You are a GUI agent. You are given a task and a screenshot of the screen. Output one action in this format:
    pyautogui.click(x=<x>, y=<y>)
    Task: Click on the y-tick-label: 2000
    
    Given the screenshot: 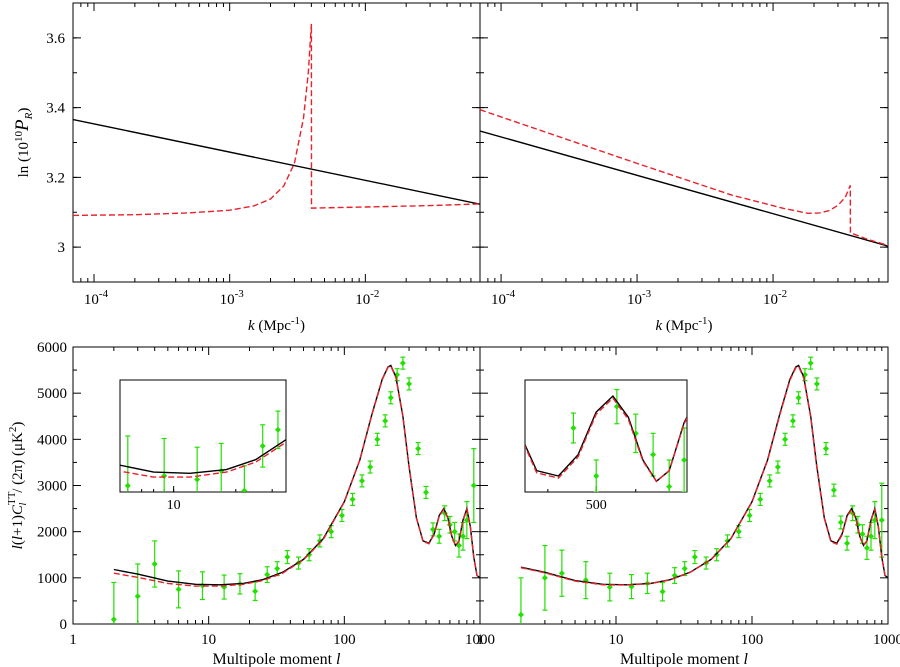 What is the action you would take?
    pyautogui.click(x=52, y=533)
    